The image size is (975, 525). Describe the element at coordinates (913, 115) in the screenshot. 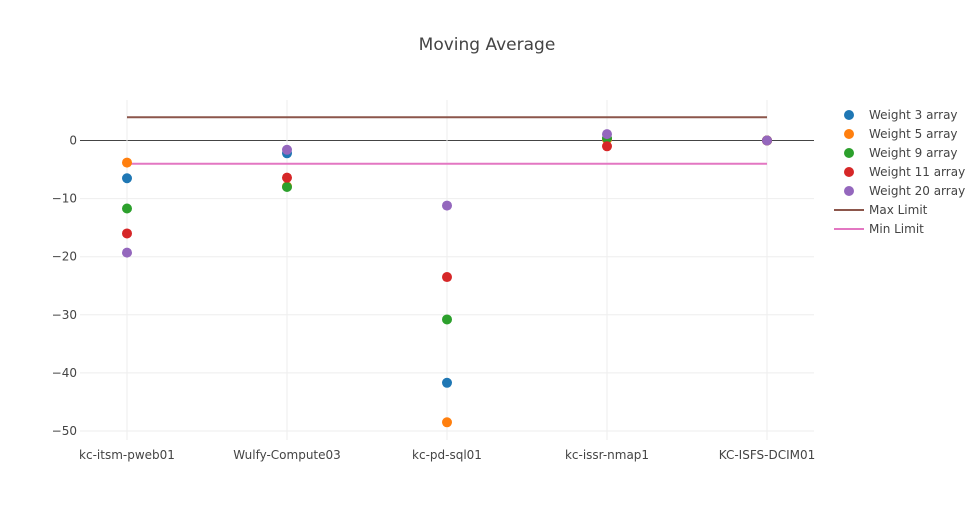

I see `legend-label: Weight 3 array` at that location.